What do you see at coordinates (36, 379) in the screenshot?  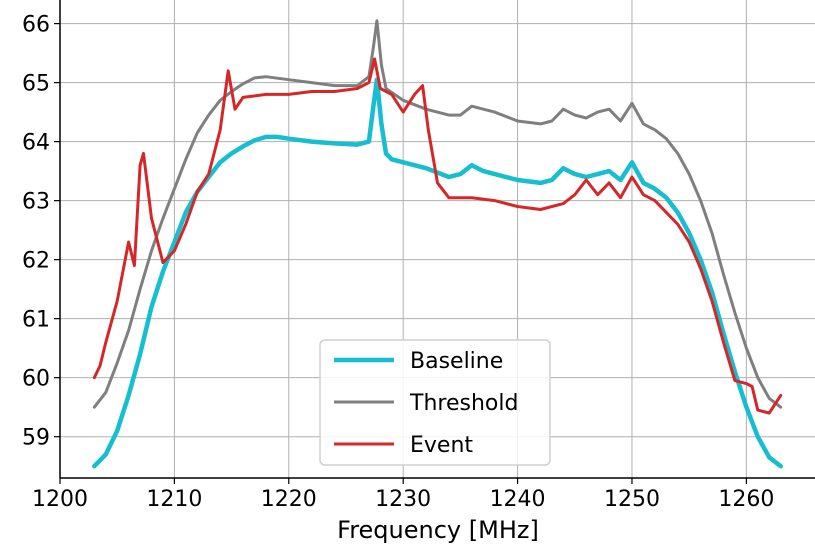 I see `y-tick-label: 60` at bounding box center [36, 379].